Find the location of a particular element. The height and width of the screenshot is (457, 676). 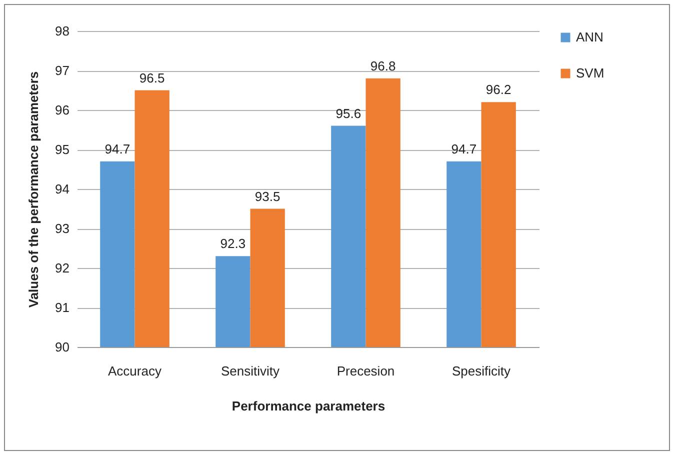

y-tick-label: 91 is located at coordinates (62, 307).